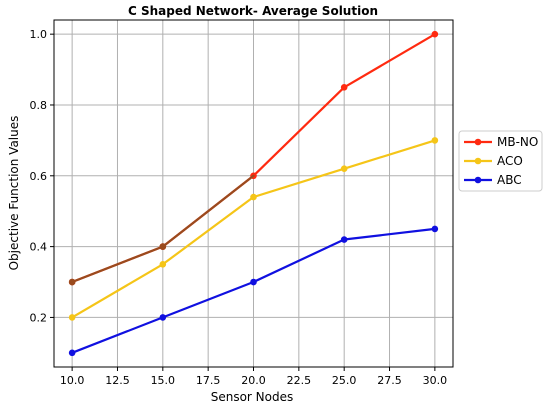 The height and width of the screenshot is (408, 550). I want to click on x-axis-label: Sensor Nodes, so click(252, 397).